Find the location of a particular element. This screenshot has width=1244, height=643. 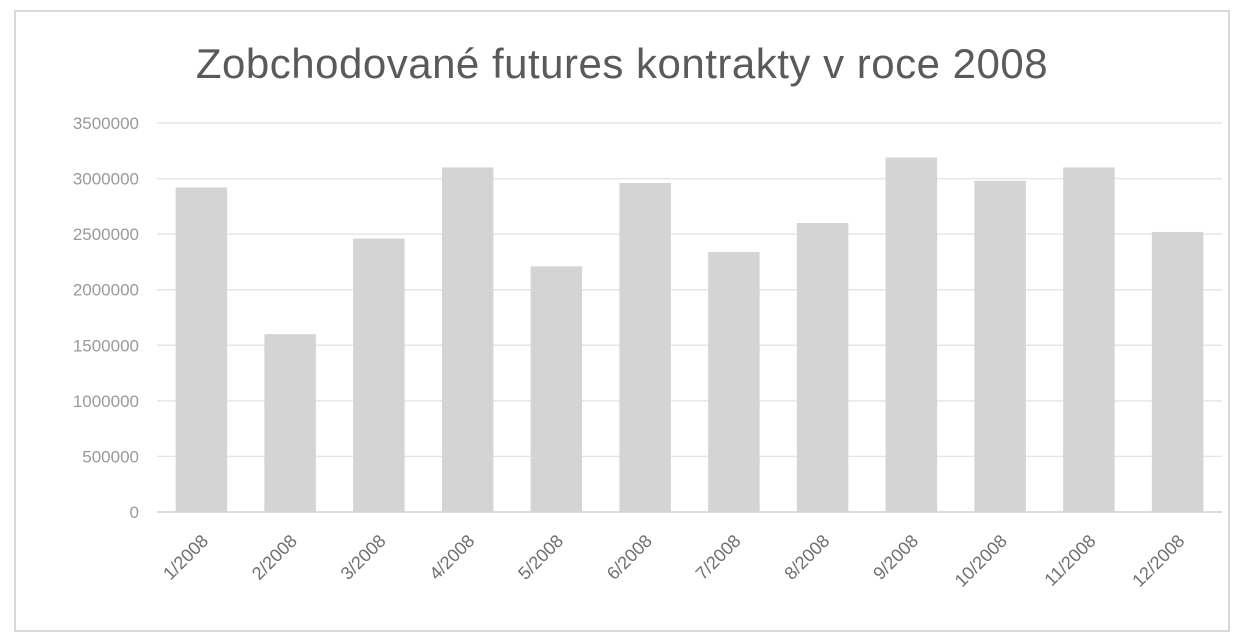

y-tick-label: 3500000 is located at coordinates (106, 123).